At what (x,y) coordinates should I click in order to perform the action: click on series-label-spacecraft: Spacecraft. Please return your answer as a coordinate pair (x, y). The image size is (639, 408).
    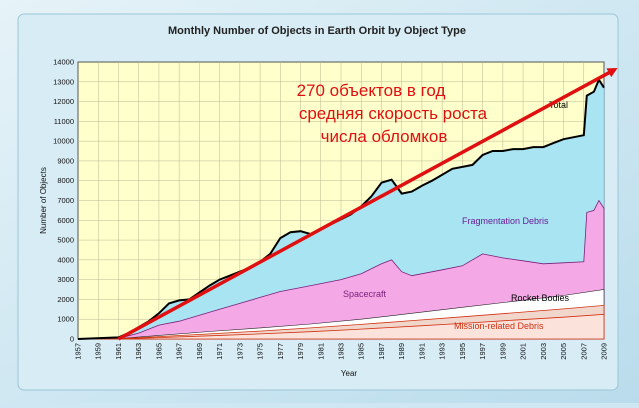
    Looking at the image, I should click on (365, 294).